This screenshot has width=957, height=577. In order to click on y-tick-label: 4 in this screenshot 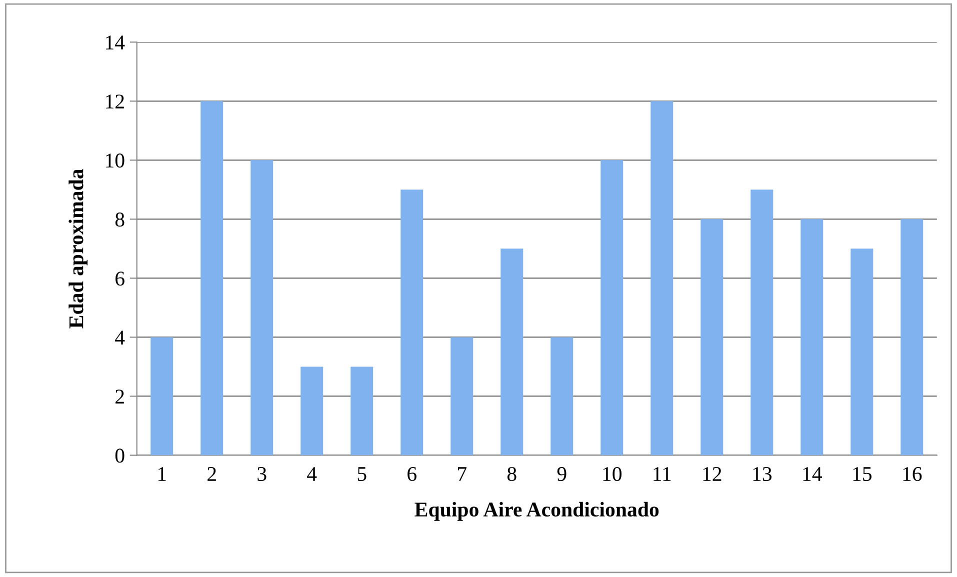, I will do `click(120, 337)`.